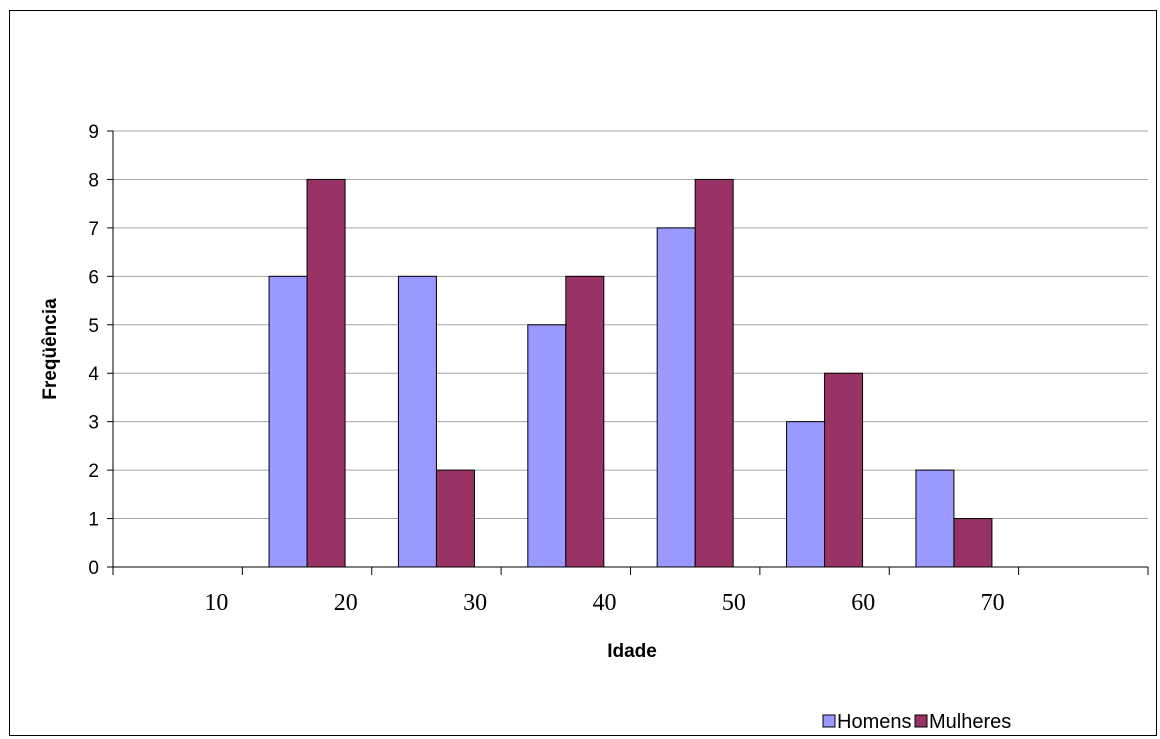 The height and width of the screenshot is (739, 1160). Describe the element at coordinates (632, 651) in the screenshot. I see `x-axis-title: Idade` at that location.